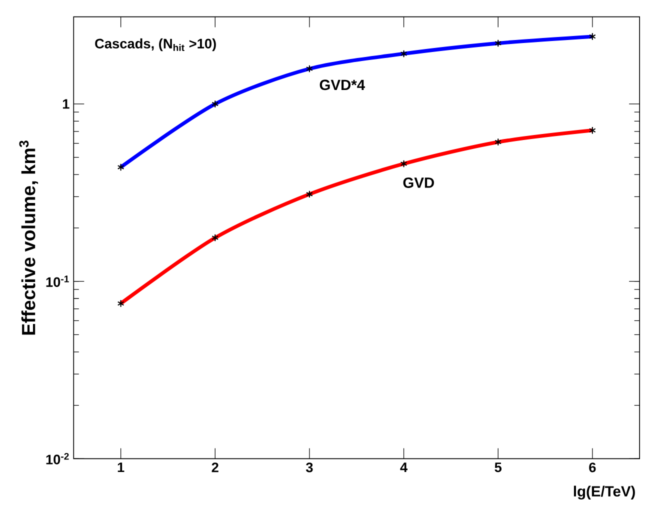 The height and width of the screenshot is (517, 668). What do you see at coordinates (404, 467) in the screenshot?
I see `x-tick-label: 4` at bounding box center [404, 467].